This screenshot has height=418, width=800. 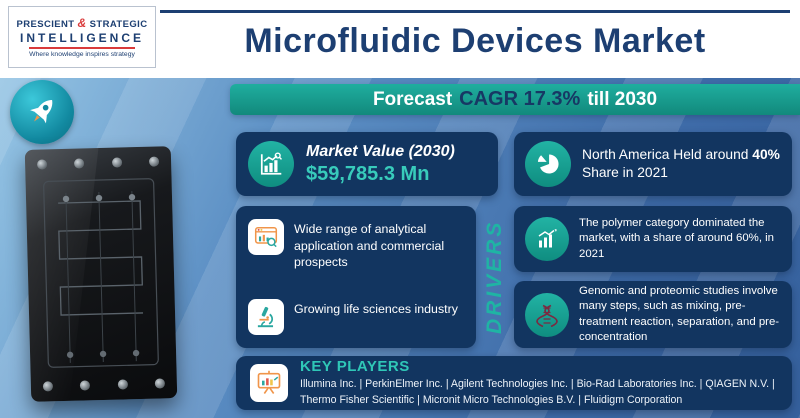 I want to click on header-divider, so click(x=475, y=11).